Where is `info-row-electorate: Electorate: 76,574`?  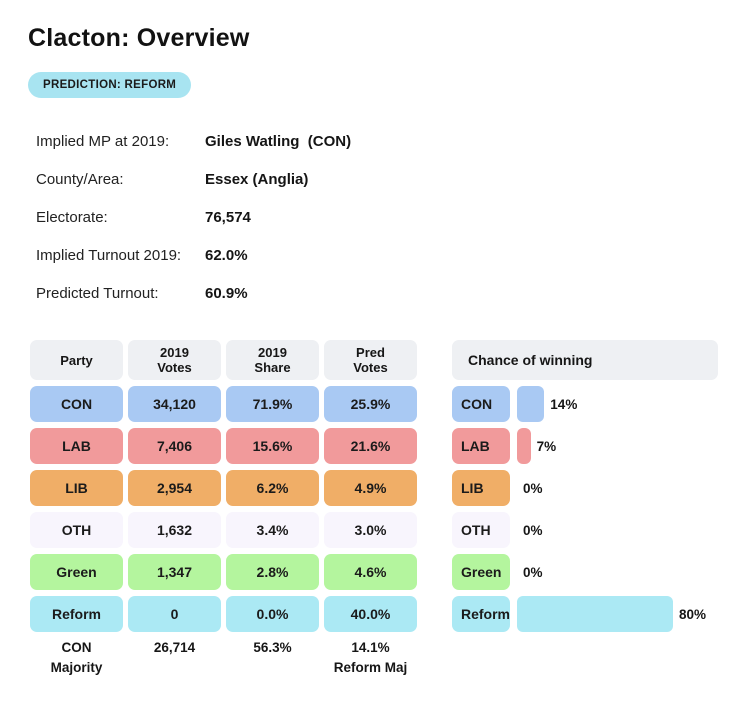
info-row-electorate: Electorate: 76,574 is located at coordinates (193, 227).